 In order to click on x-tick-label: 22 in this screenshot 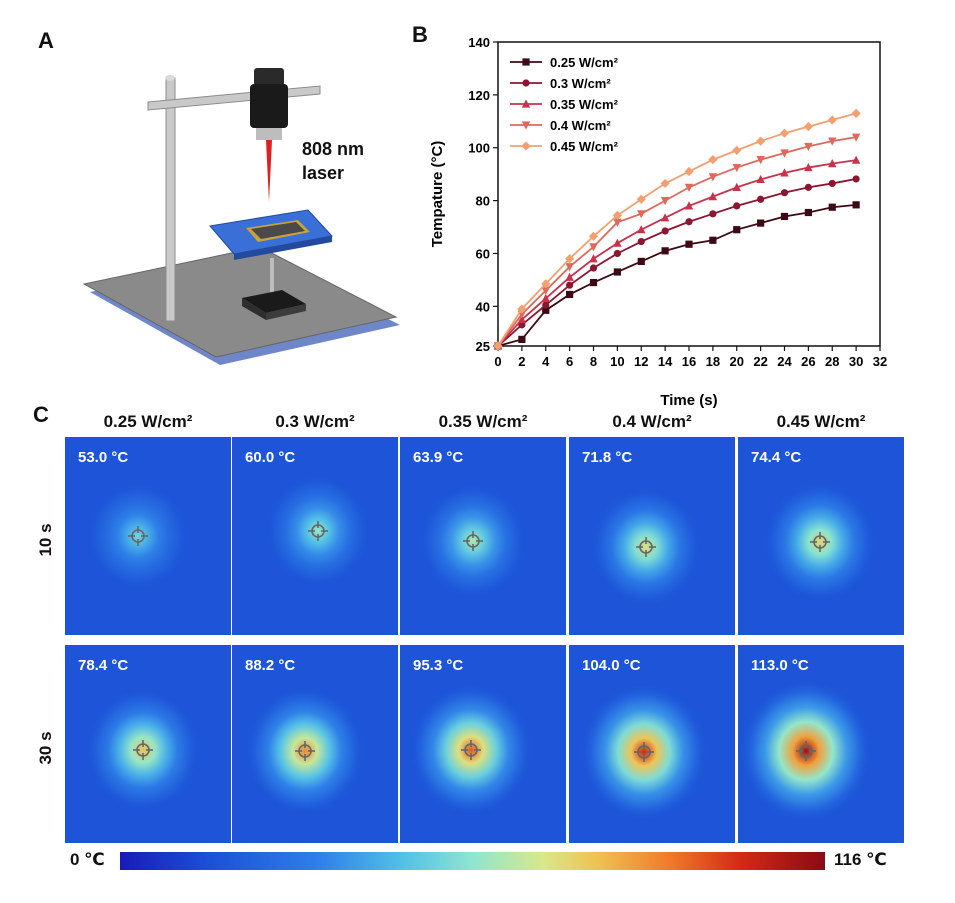, I will do `click(760, 361)`.